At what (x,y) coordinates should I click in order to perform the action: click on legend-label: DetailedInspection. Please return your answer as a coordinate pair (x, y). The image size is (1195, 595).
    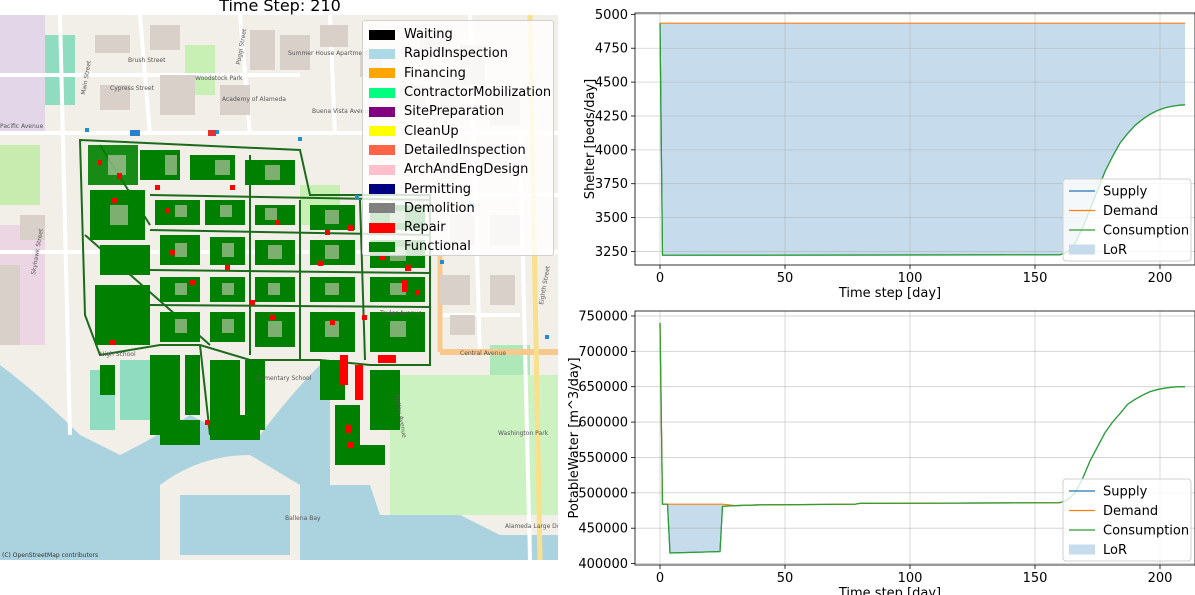
    Looking at the image, I should click on (465, 150).